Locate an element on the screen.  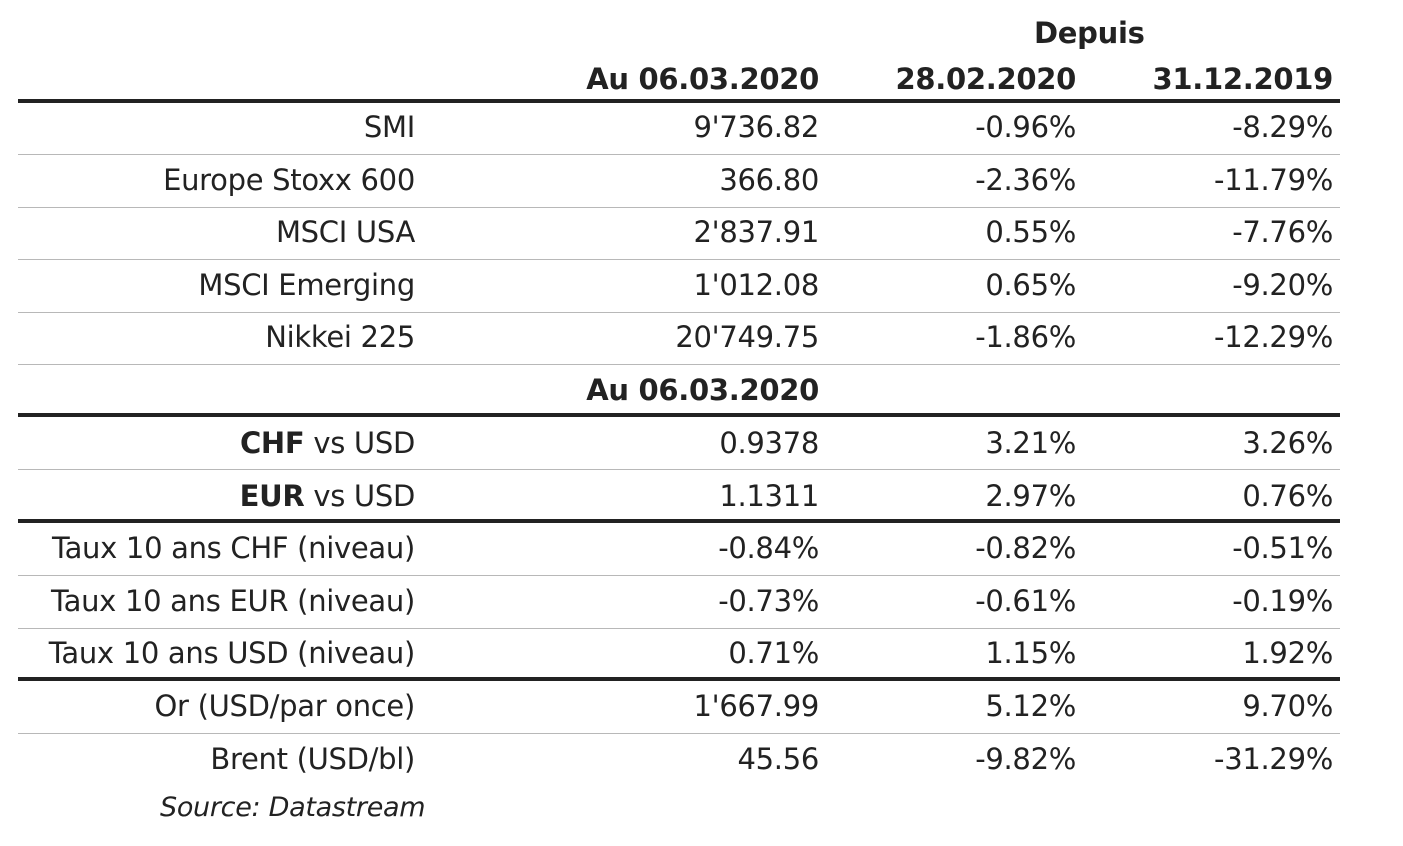
header-depuis: Depuis is located at coordinates (1089, 33).